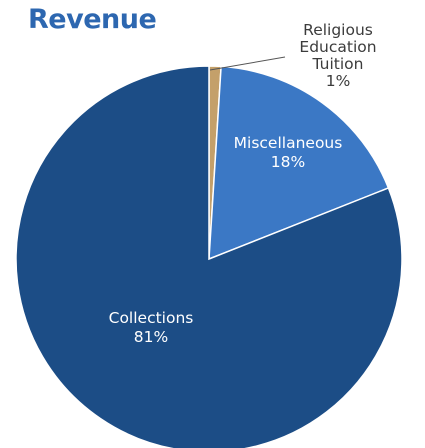  Describe the element at coordinates (338, 64) in the screenshot. I see `slice-name-label: Tuition` at that location.